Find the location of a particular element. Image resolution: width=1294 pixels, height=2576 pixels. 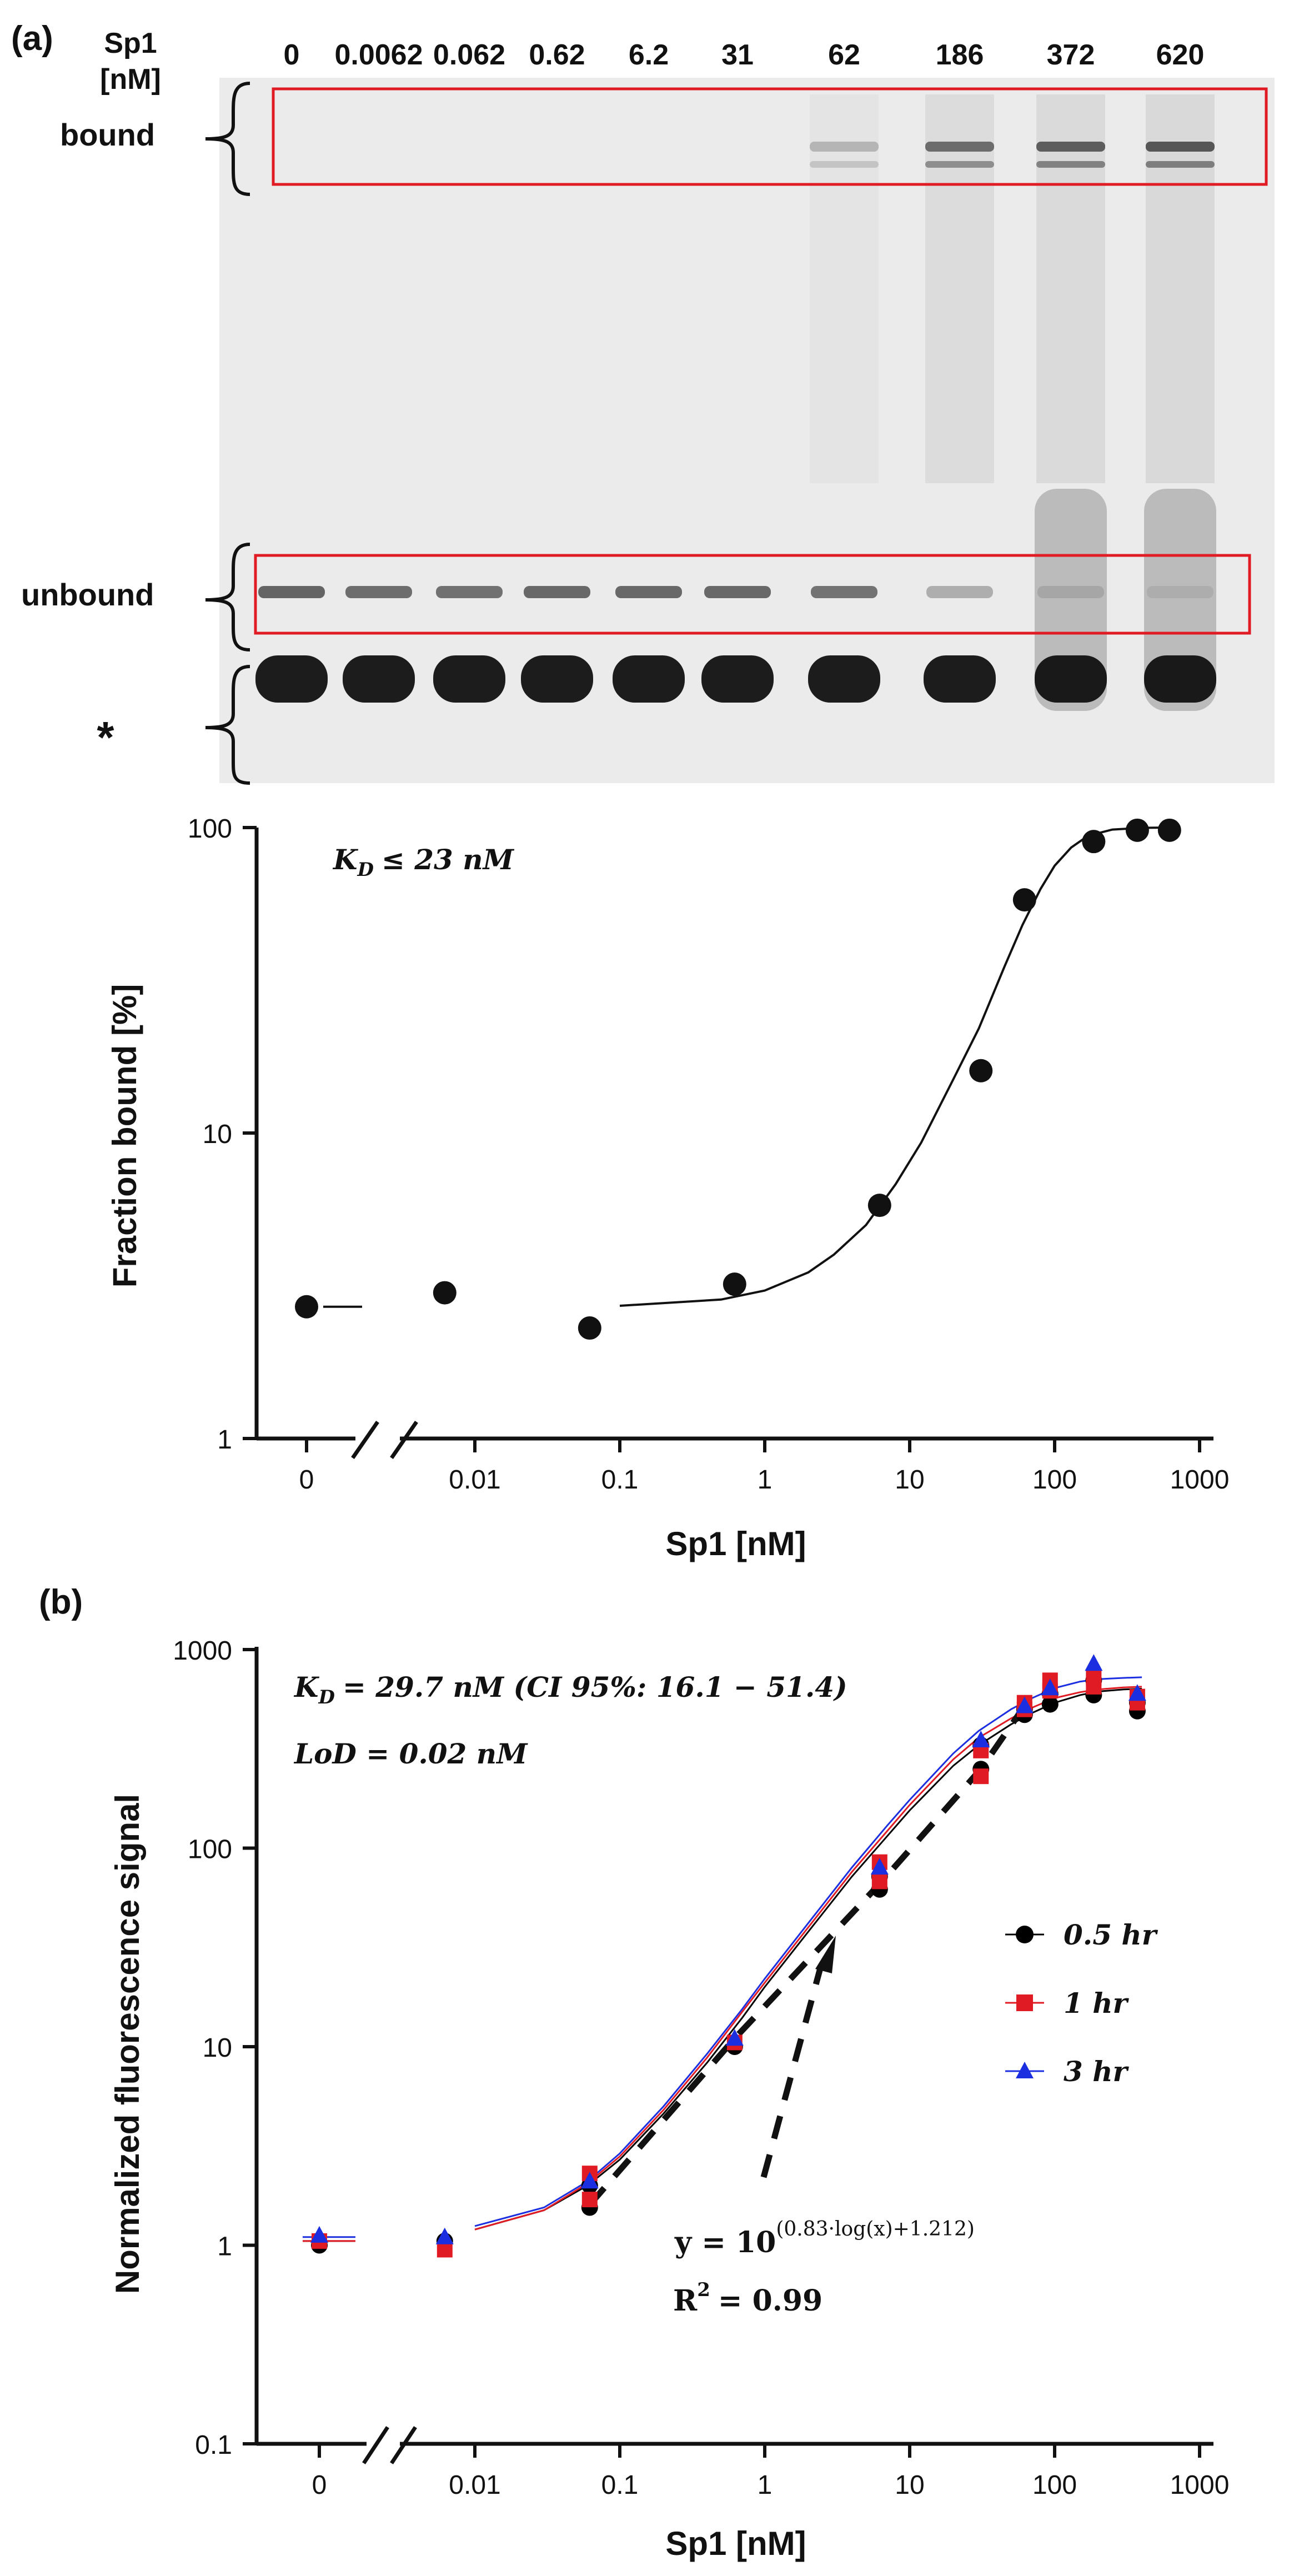

legend-label: 1 hr is located at coordinates (1097, 2003).